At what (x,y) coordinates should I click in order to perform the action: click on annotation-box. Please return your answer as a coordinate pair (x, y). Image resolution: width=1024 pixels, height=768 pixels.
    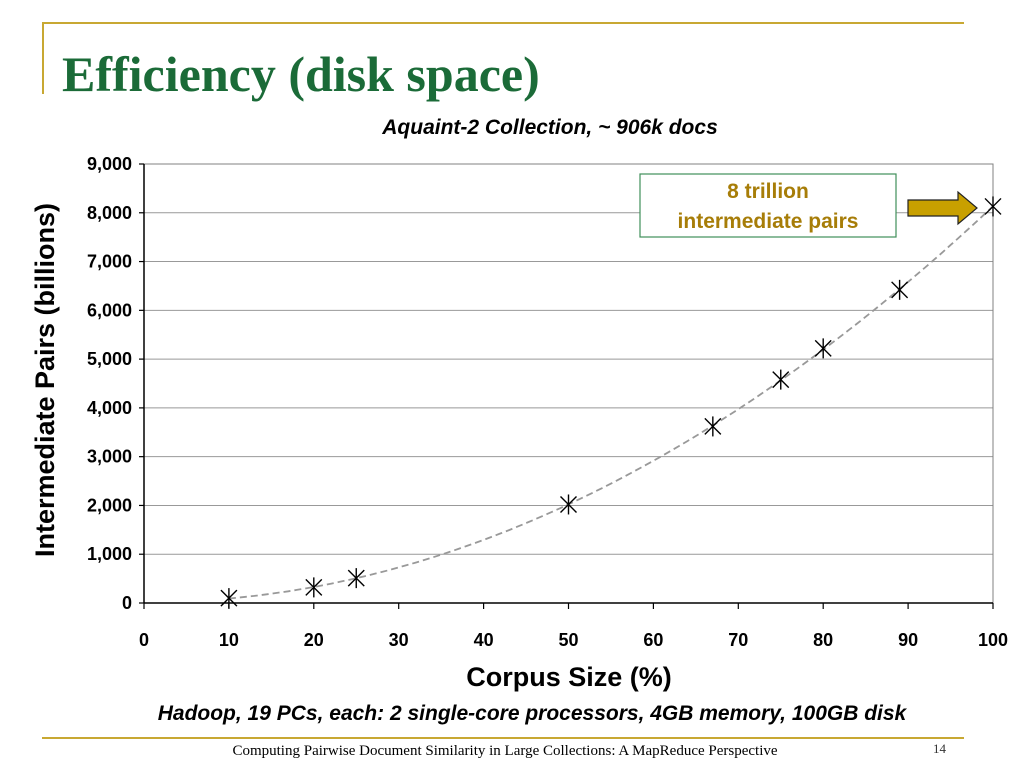
    Looking at the image, I should click on (768, 205).